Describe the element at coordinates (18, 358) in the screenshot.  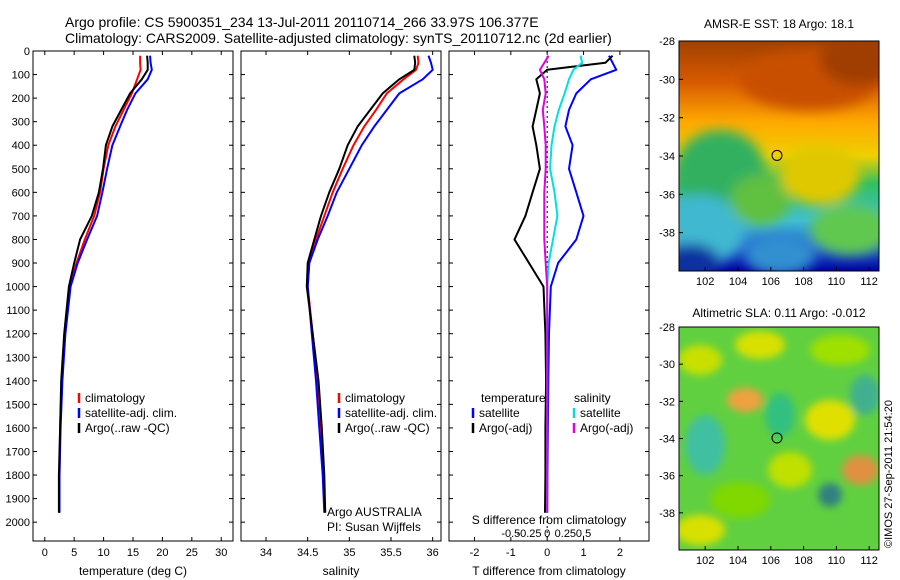
I see `depth-tick-label: 1300` at that location.